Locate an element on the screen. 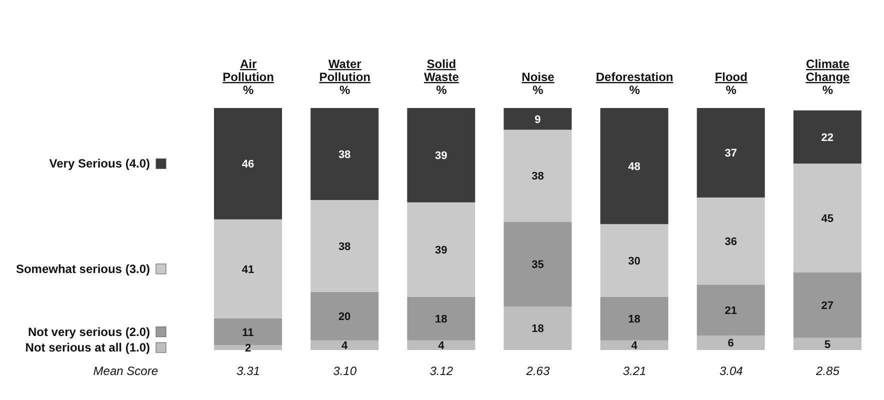 Image resolution: width=884 pixels, height=400 pixels. data-label: 41 is located at coordinates (248, 270).